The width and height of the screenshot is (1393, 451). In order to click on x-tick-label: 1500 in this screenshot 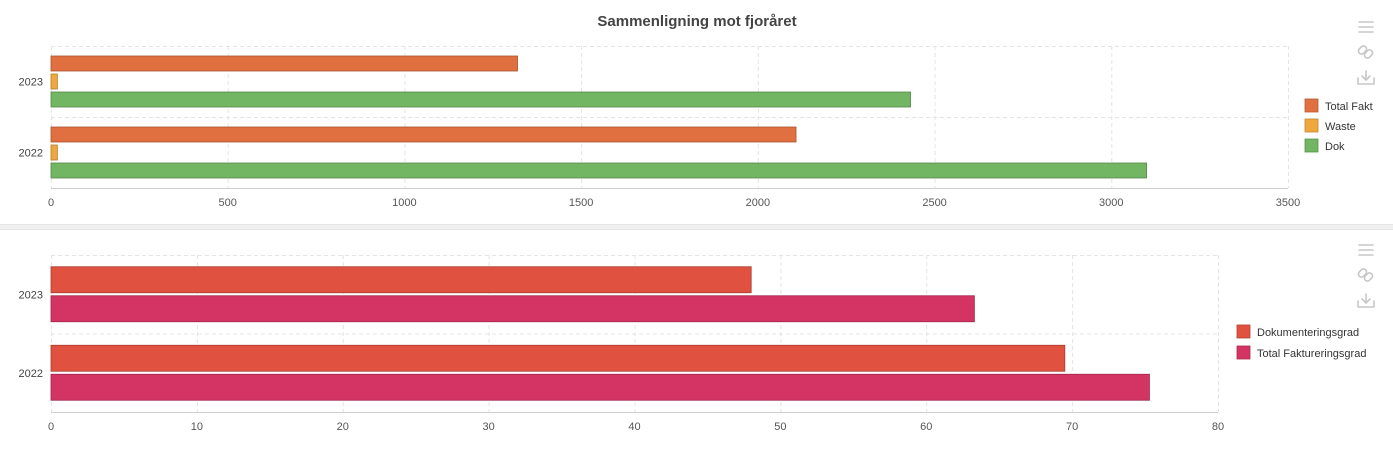, I will do `click(581, 203)`.